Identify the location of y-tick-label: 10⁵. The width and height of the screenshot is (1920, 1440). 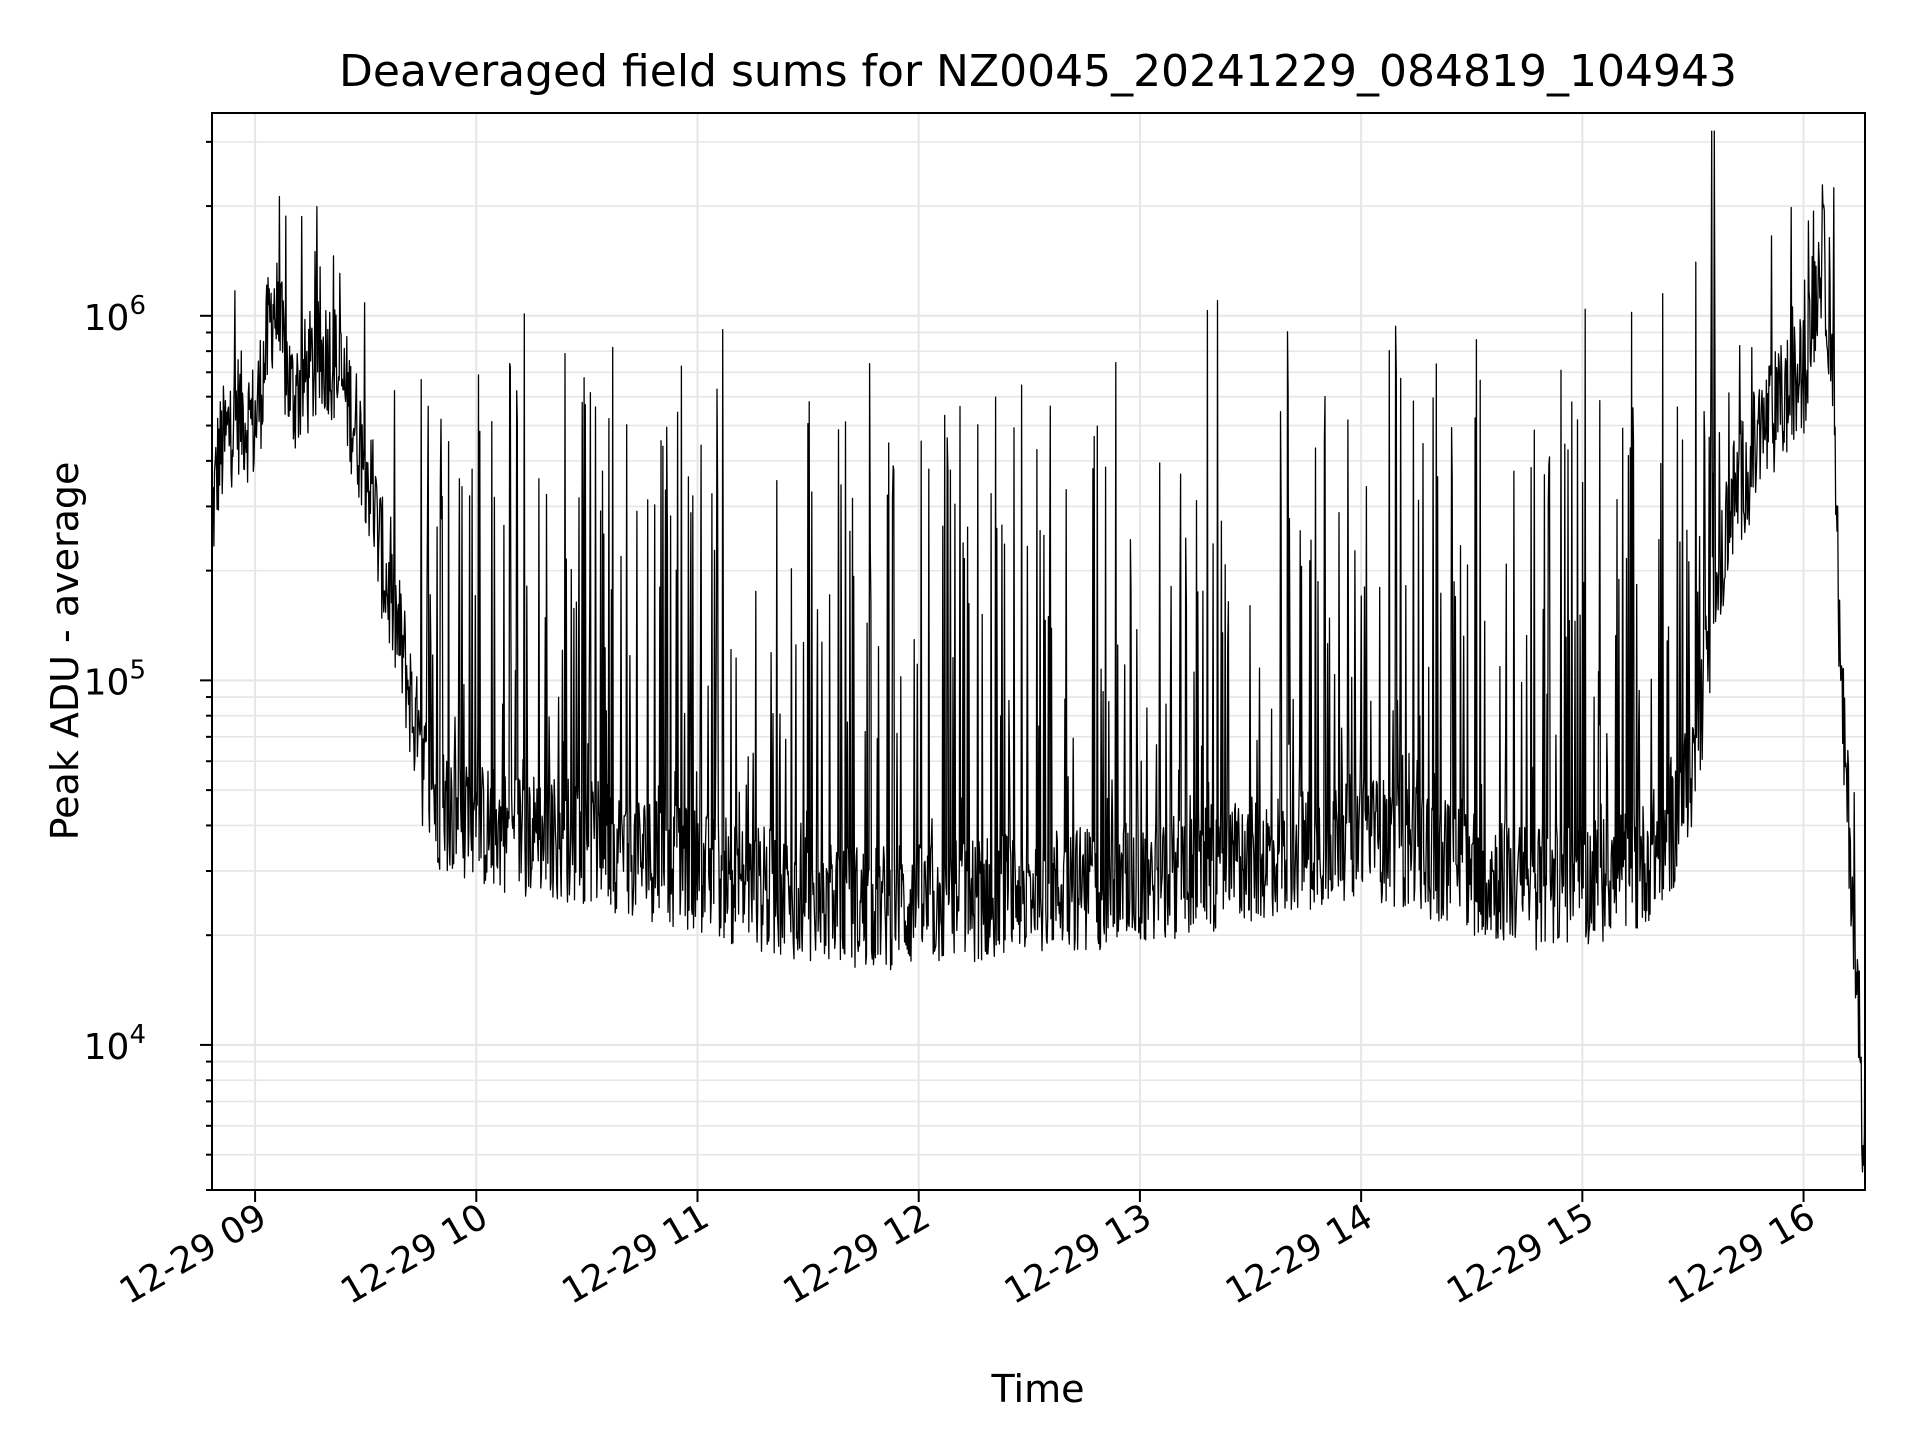
(115, 679).